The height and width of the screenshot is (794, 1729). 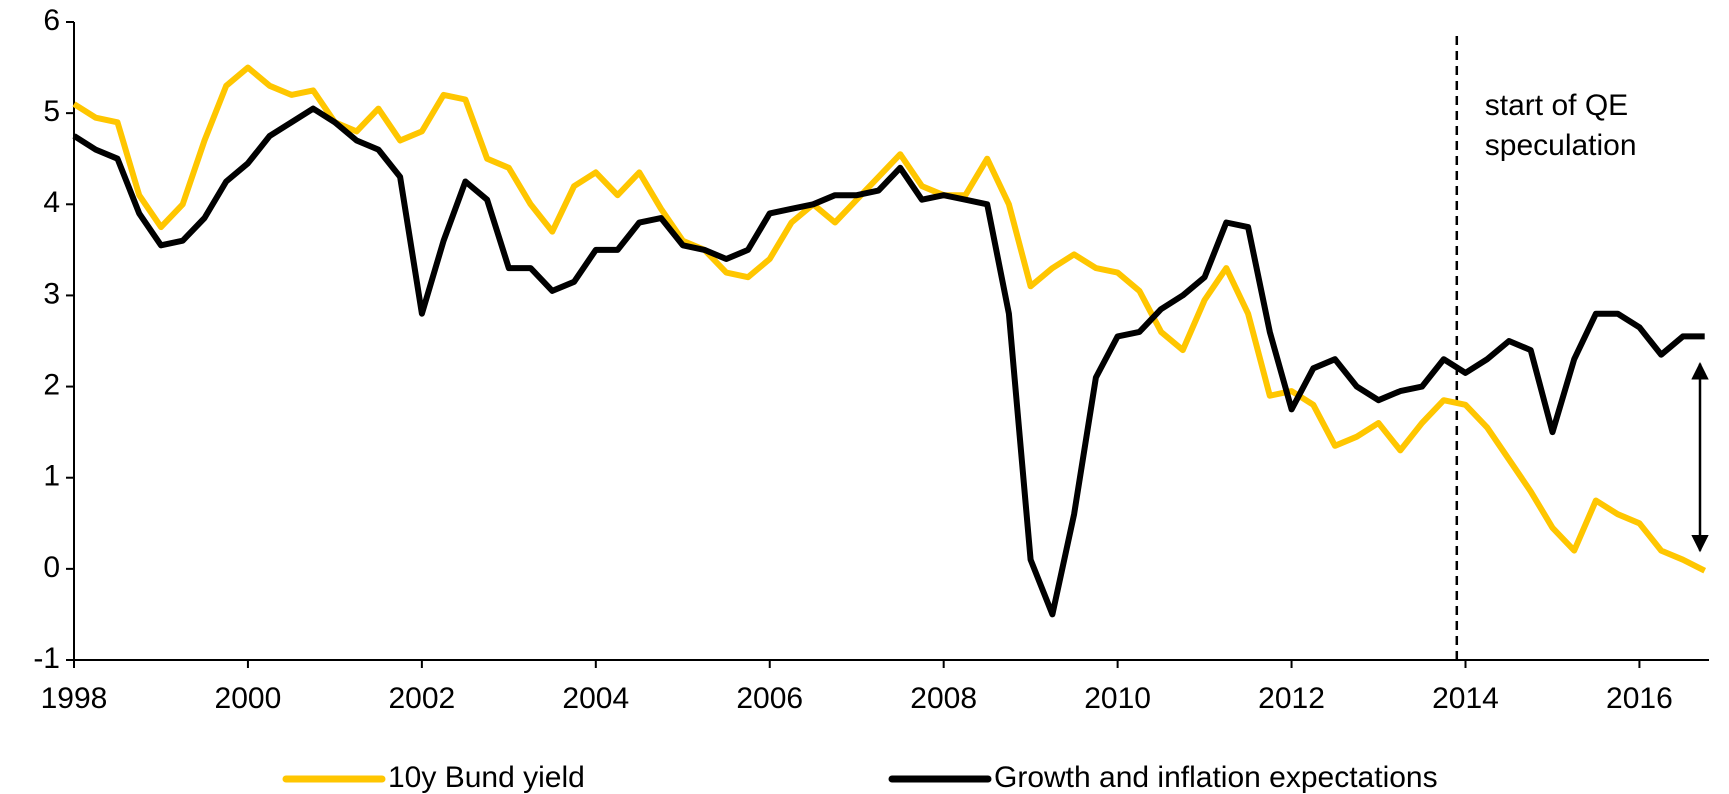 I want to click on y-tick-label: 0, so click(x=51, y=567).